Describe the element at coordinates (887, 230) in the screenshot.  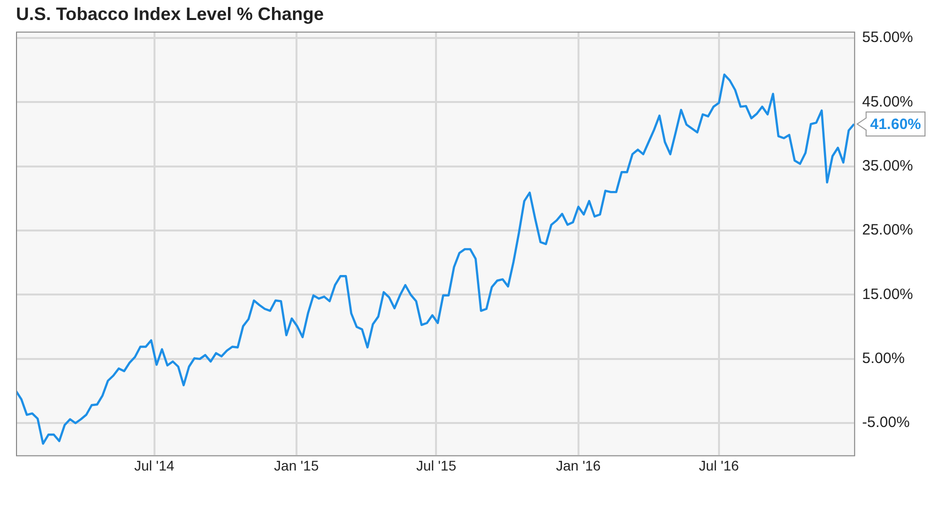
I see `y-tick-label: 25.00%` at that location.